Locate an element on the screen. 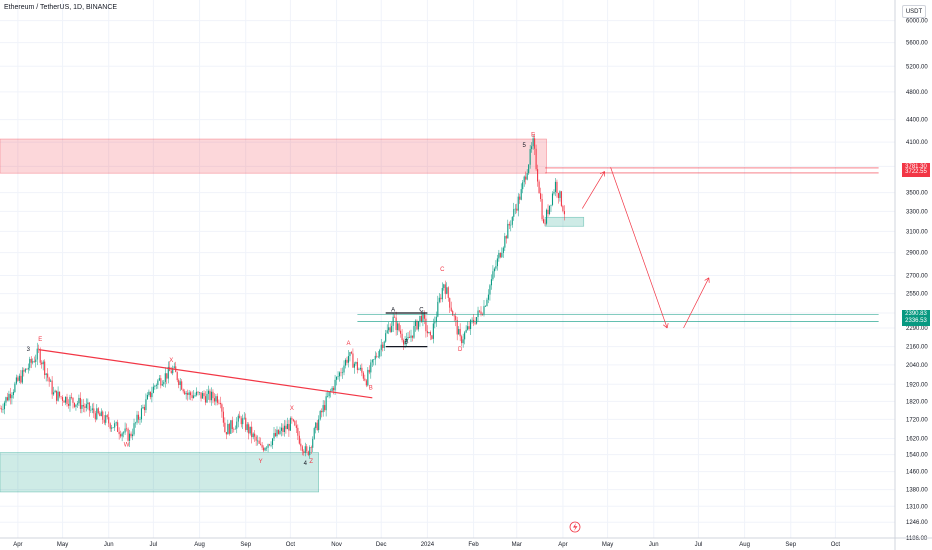 This screenshot has width=932, height=550. price-tag: 2336.53 is located at coordinates (916, 322).